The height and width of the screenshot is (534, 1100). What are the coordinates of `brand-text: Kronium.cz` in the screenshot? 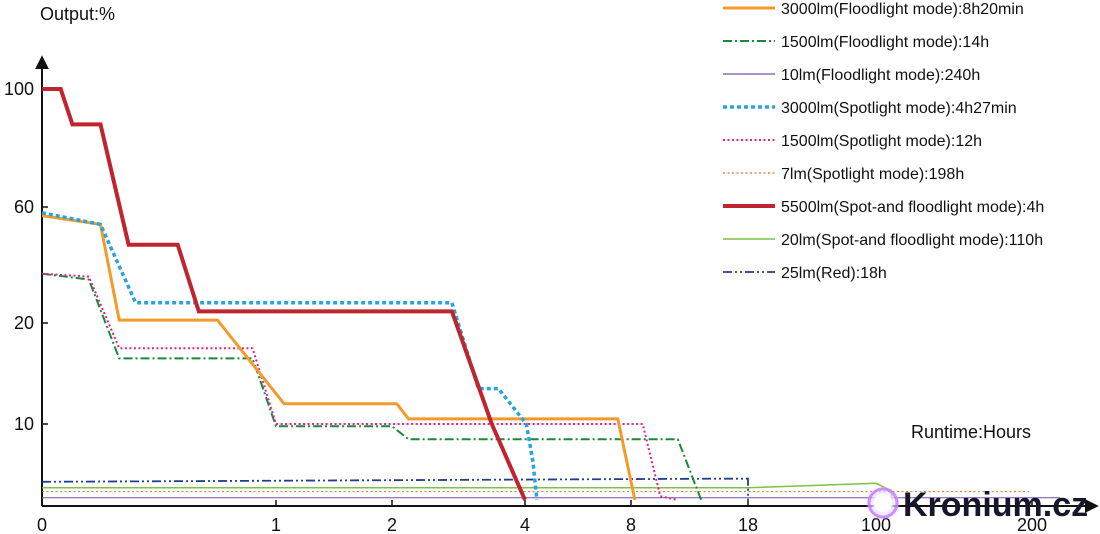 It's located at (995, 505).